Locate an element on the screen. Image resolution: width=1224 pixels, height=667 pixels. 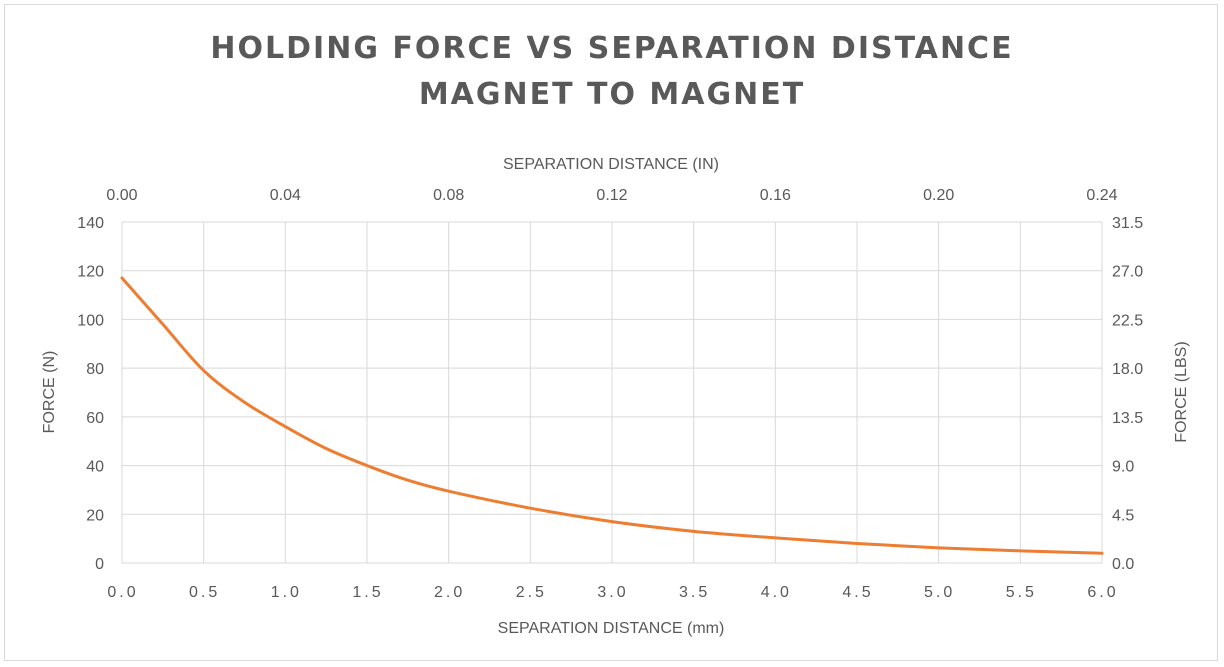
y2-tick-label: 22.5 is located at coordinates (1127, 320).